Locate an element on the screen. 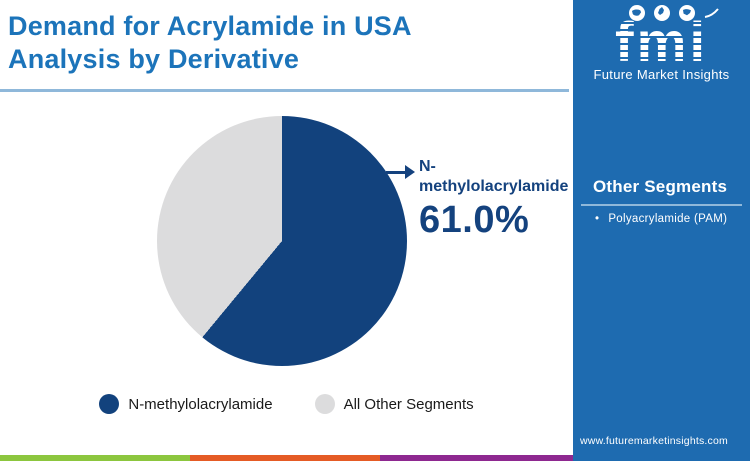 Image resolution: width=750 pixels, height=461 pixels. stripe-orange is located at coordinates (285, 458).